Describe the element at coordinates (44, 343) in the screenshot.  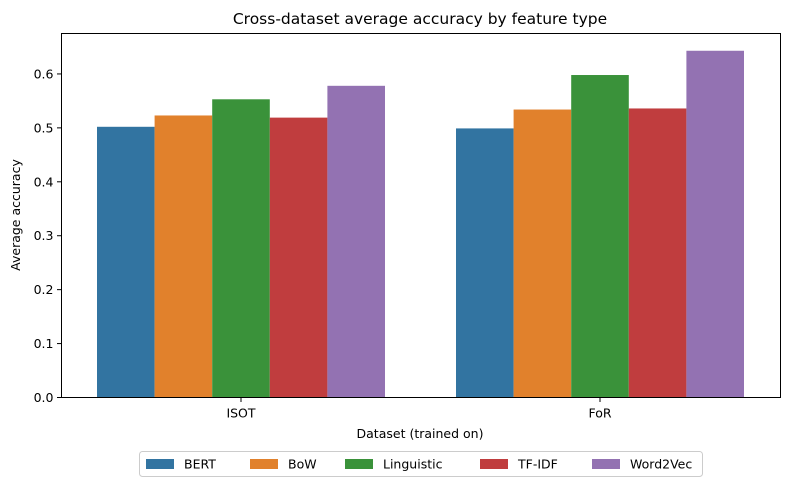
I see `y-tick-label: 0.1` at that location.